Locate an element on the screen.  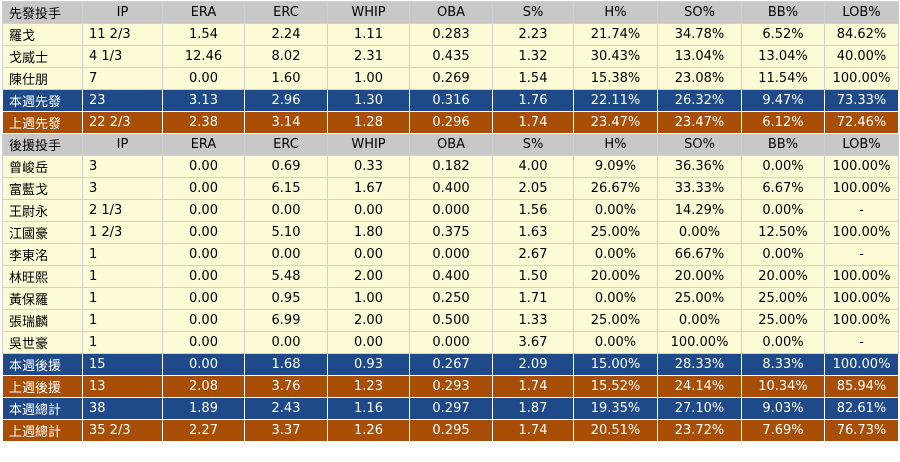
cell-erc: 2.24 is located at coordinates (286, 34).